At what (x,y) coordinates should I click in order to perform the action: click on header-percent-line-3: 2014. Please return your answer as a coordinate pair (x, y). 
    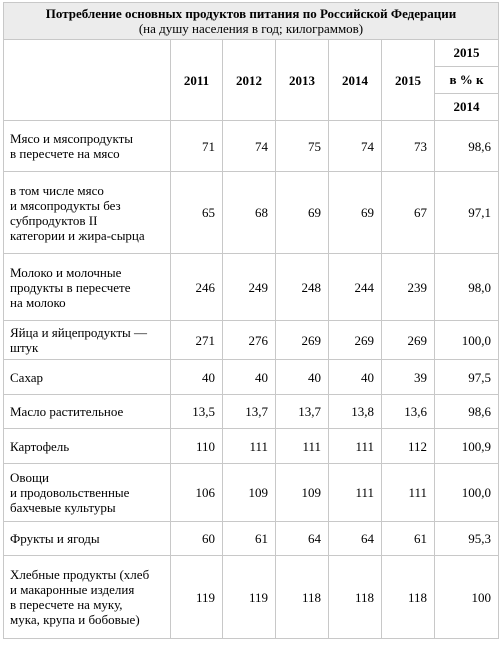
    Looking at the image, I should click on (466, 106).